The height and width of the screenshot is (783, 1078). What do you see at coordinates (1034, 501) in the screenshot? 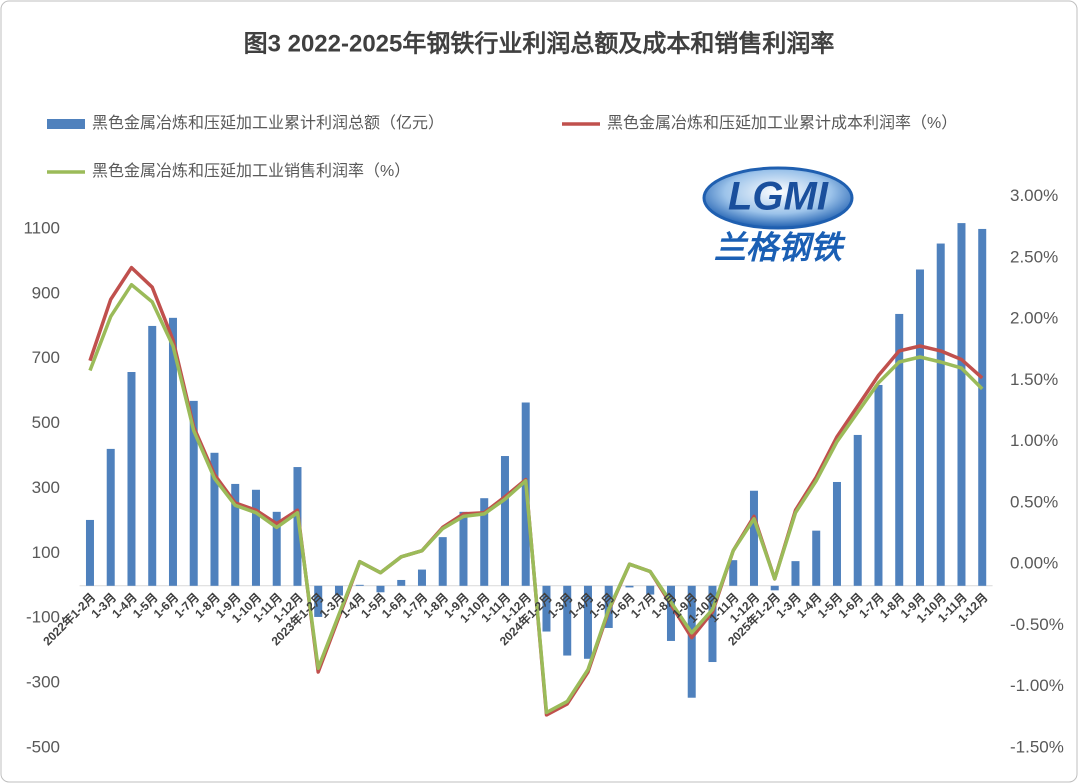
I see `y2-tick-label: 0.50%` at bounding box center [1034, 501].